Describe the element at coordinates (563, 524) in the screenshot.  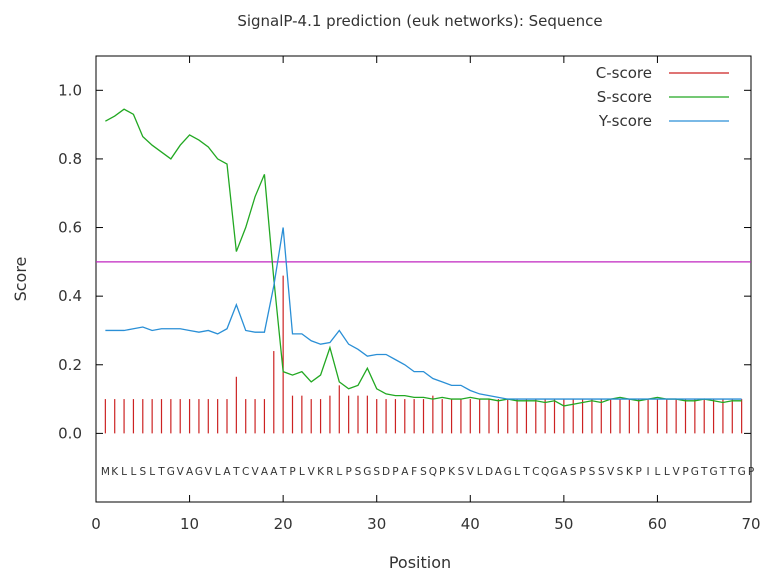
I see `x-tick-label: 50` at that location.